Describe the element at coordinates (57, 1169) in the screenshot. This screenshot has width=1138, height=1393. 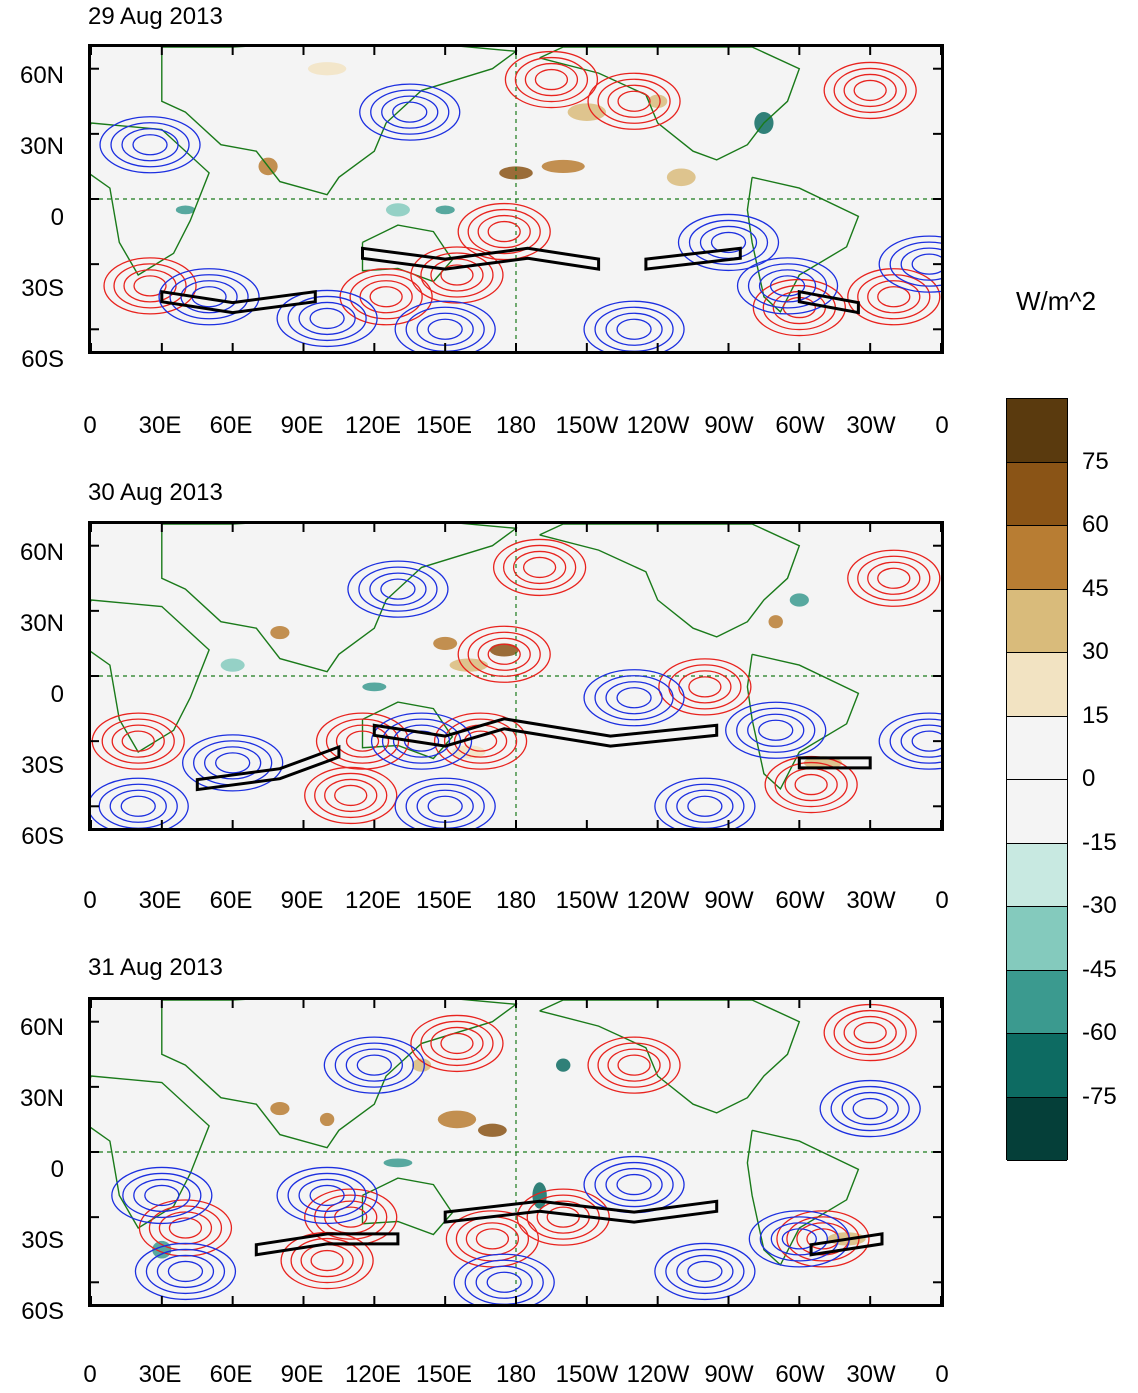
I see `lat-tick-label: 0` at that location.